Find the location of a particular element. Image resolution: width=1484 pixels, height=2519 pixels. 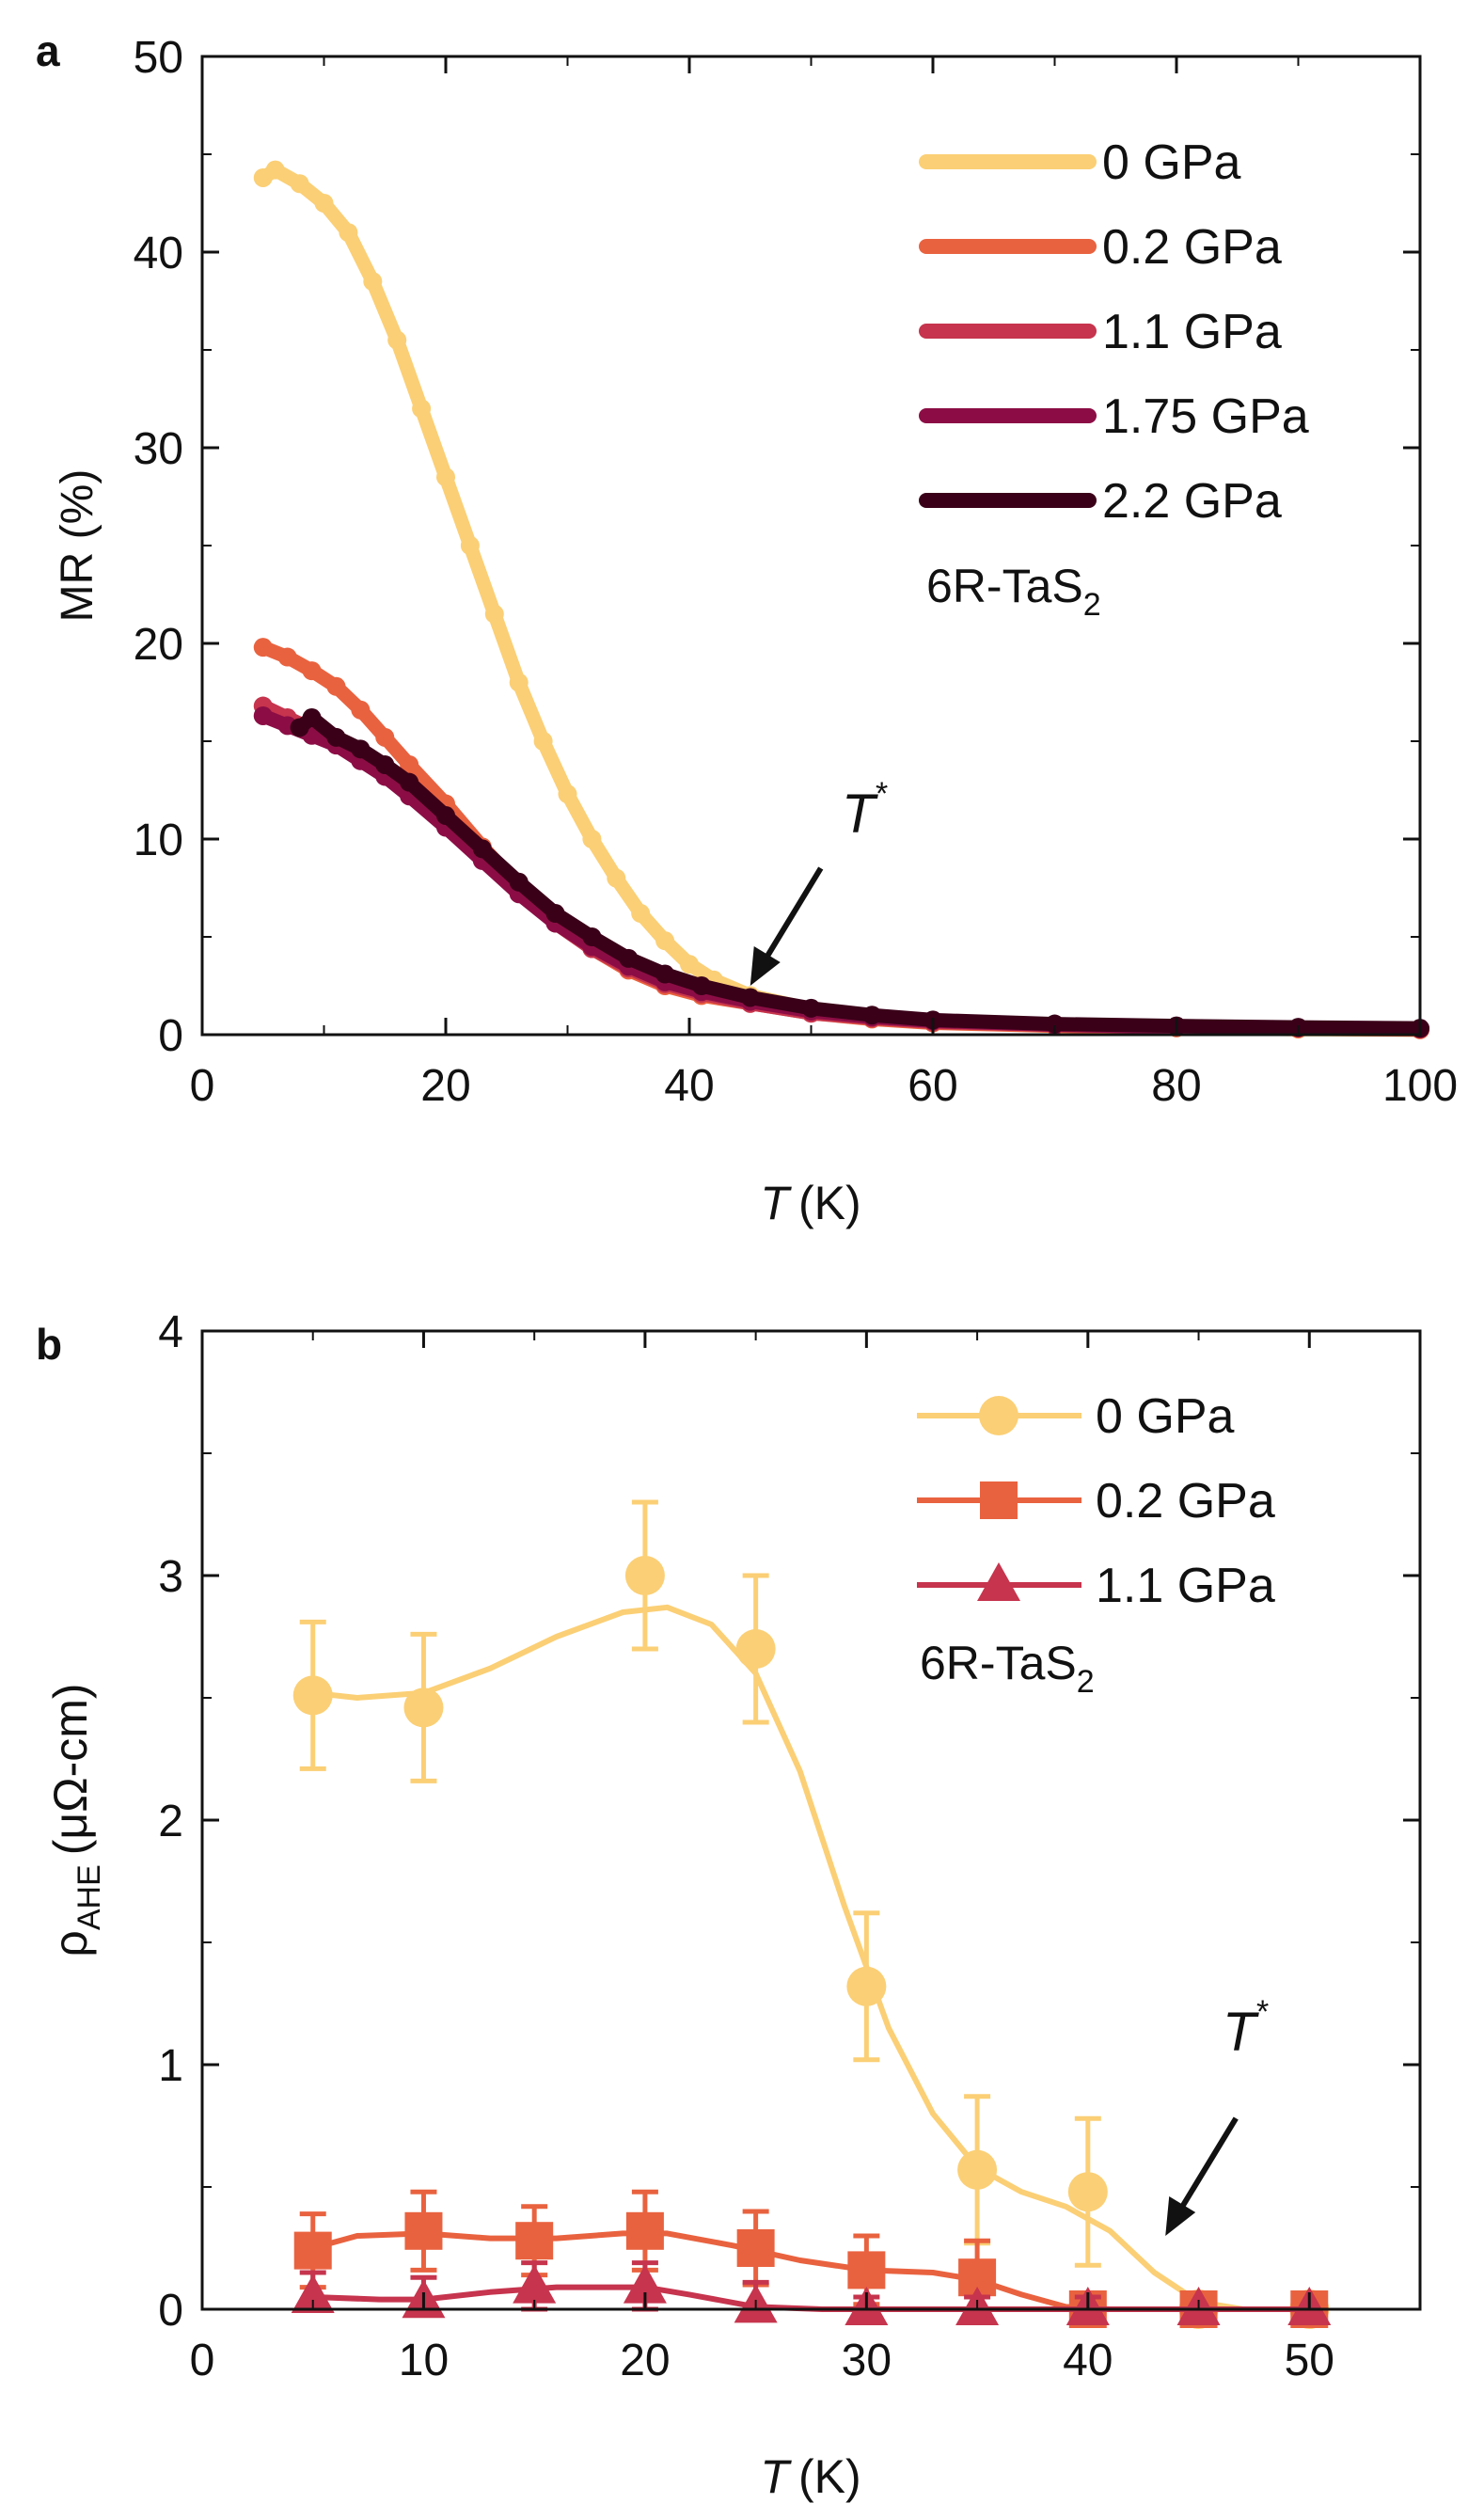

panel-b-label: b is located at coordinates (49, 1344).